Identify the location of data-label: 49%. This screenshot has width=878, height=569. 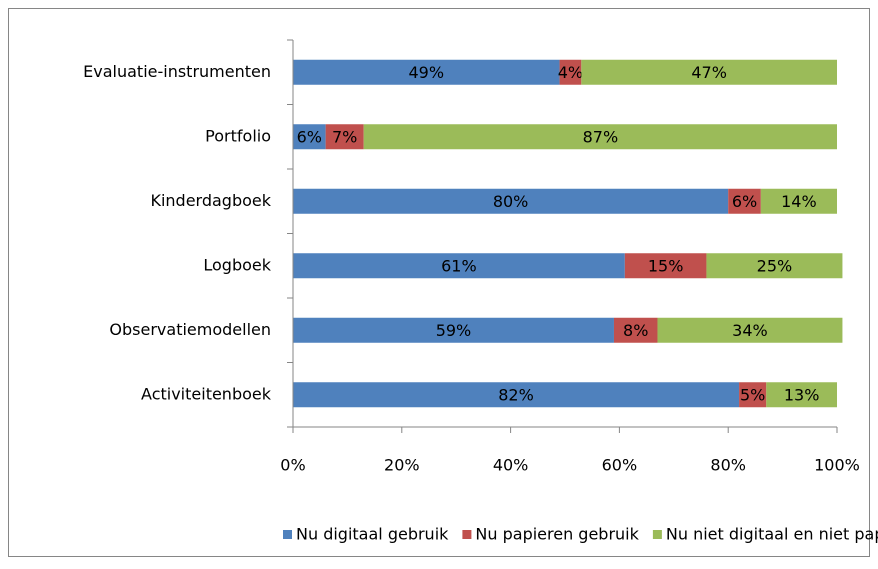
(426, 72).